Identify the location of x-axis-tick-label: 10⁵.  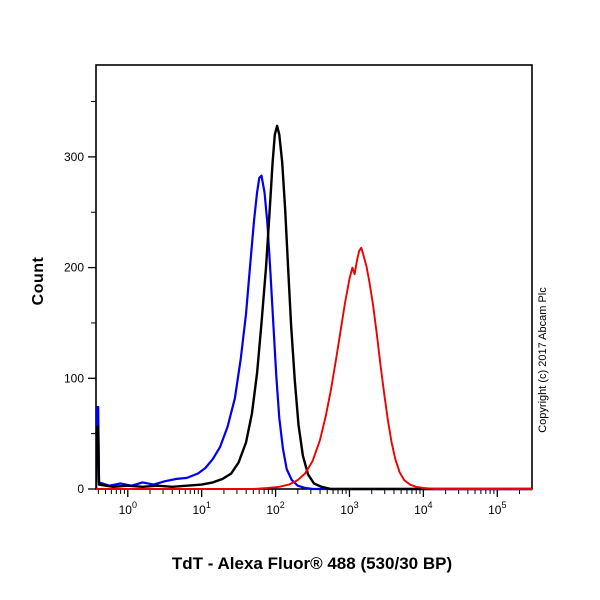
(497, 508).